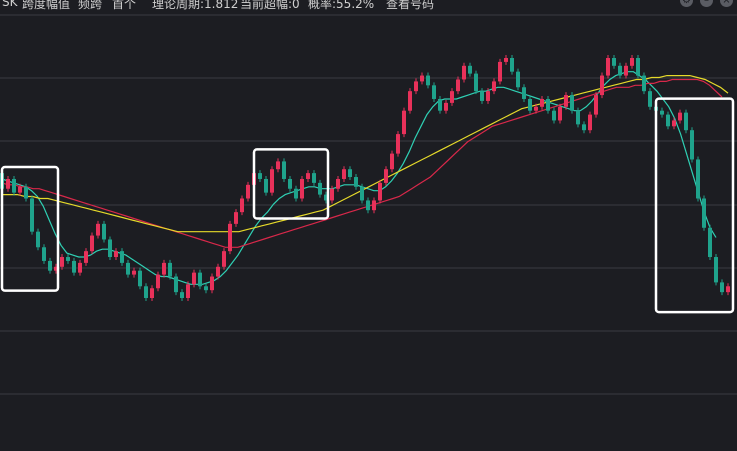  Describe the element at coordinates (270, 5) in the screenshot. I see `header-segment-5: 当前超幅:0` at that location.